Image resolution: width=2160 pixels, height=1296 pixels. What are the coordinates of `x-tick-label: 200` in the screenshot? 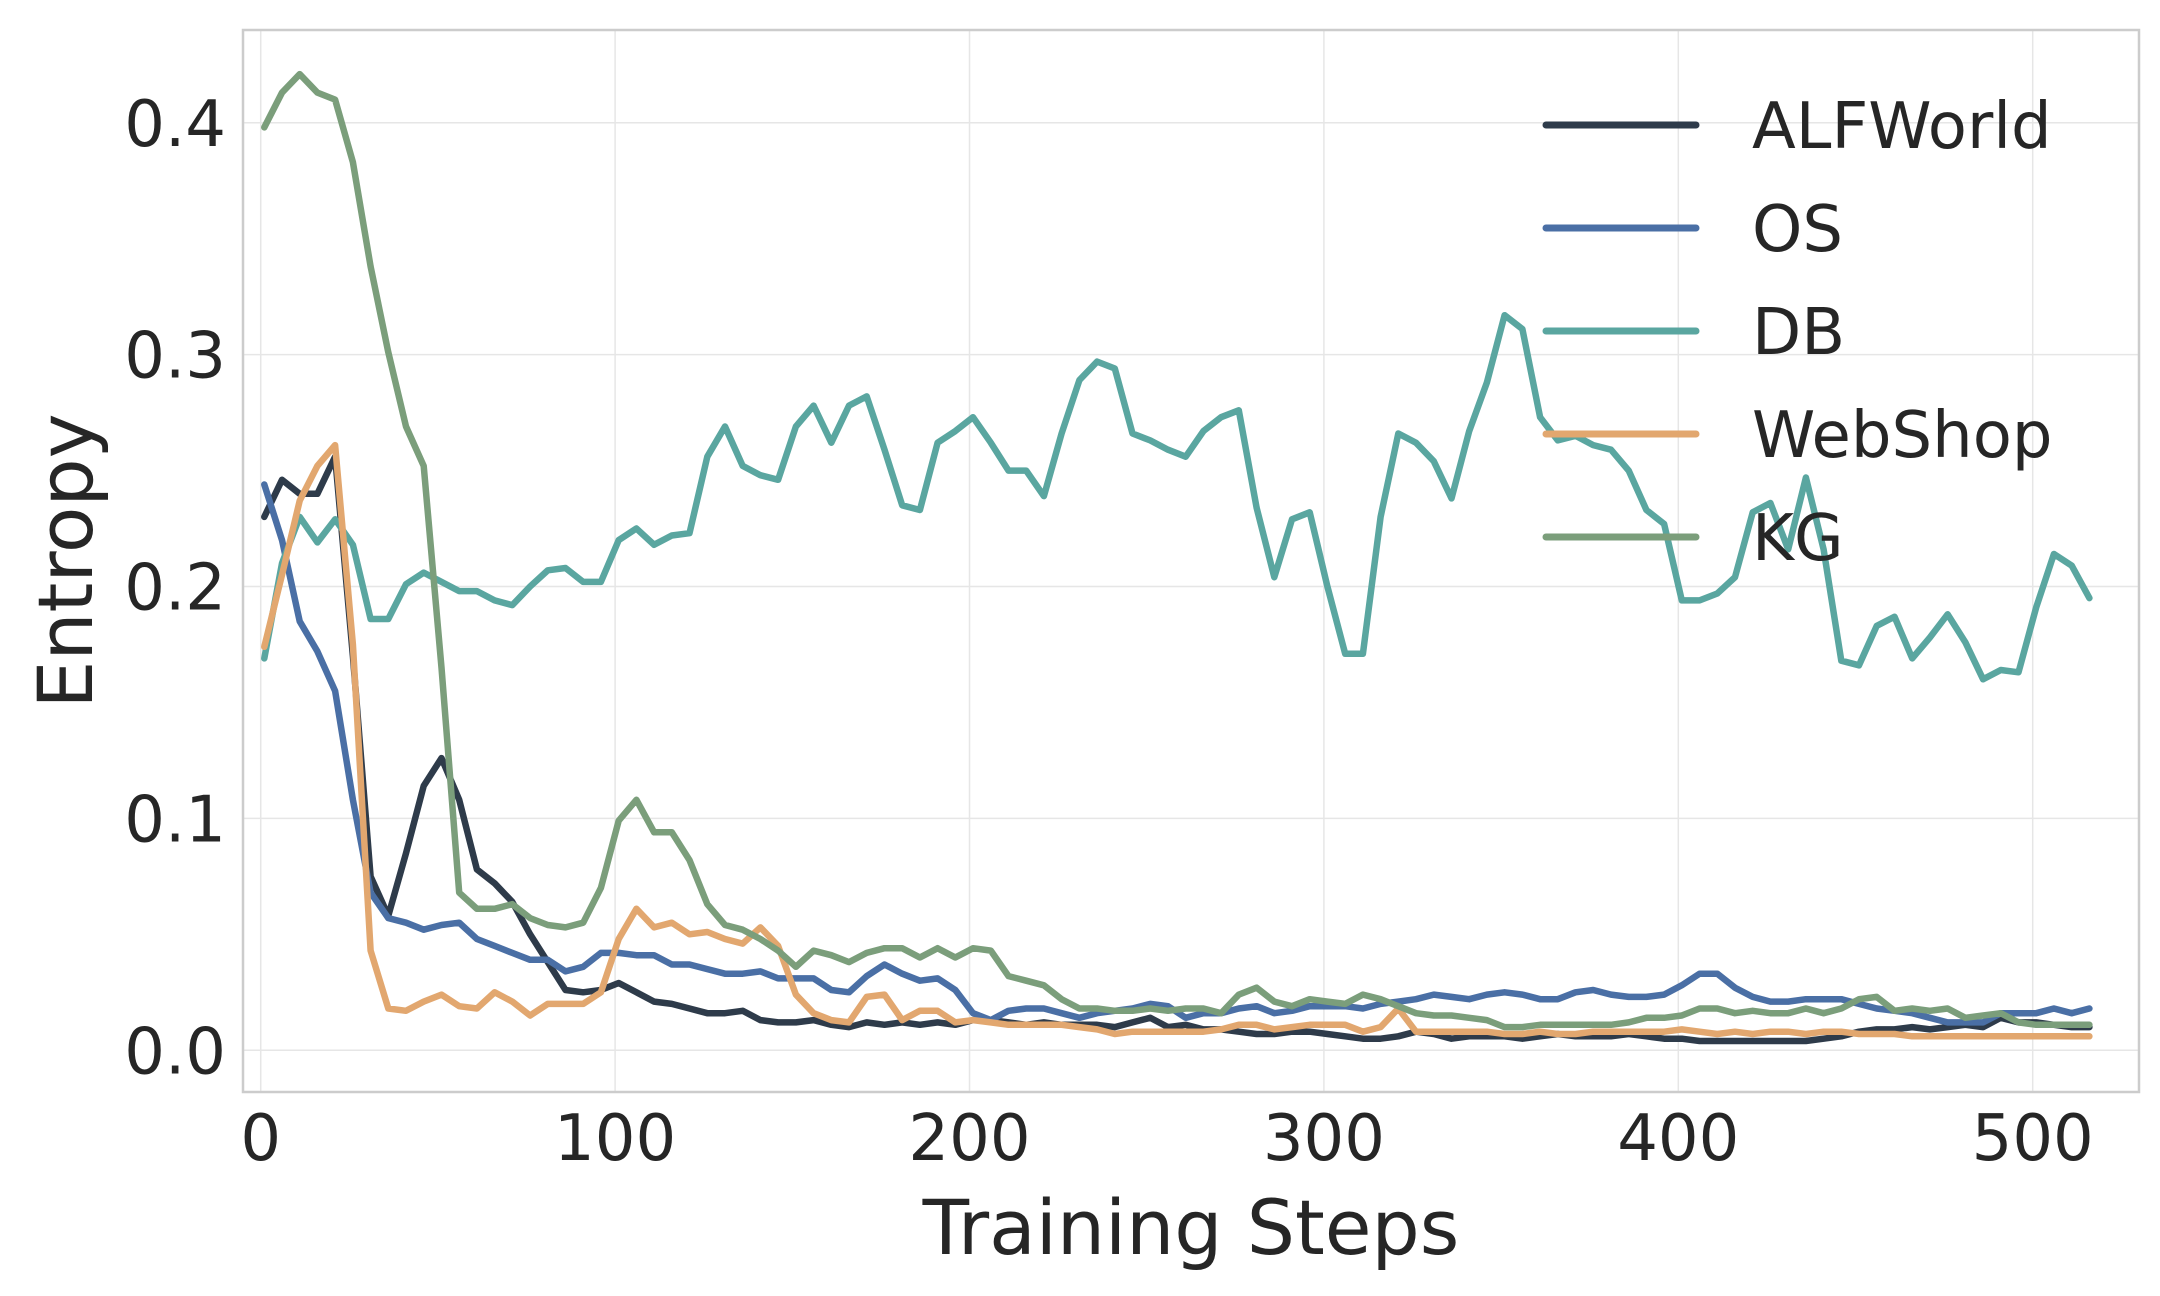 It's located at (969, 1139).